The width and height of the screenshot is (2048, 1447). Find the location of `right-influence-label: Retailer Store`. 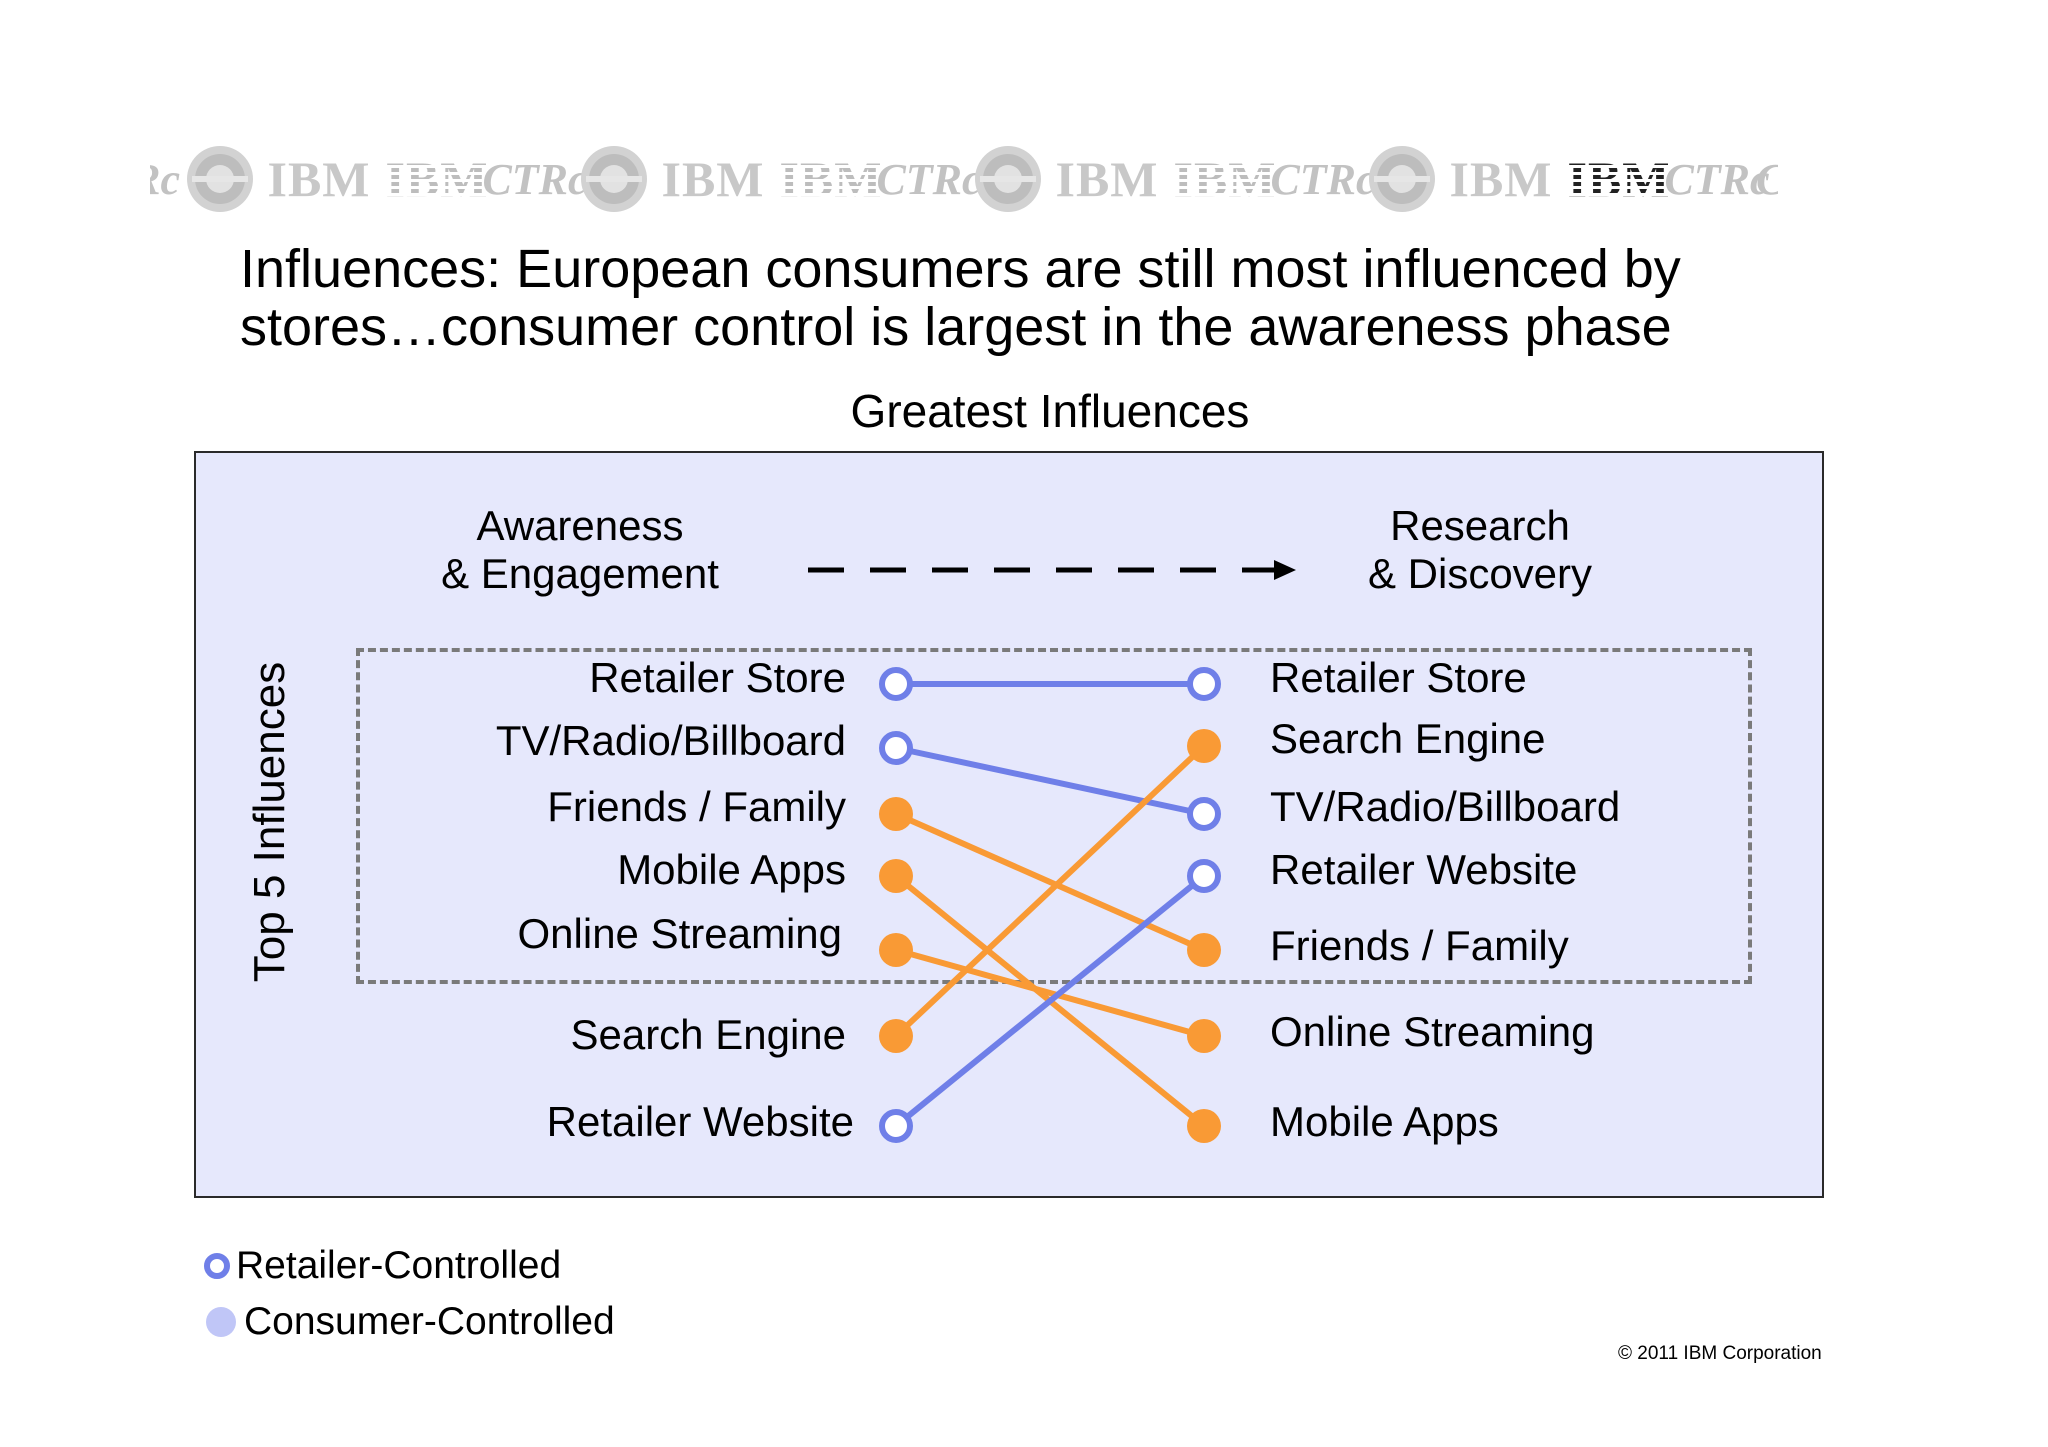

right-influence-label: Retailer Store is located at coordinates (1398, 677).